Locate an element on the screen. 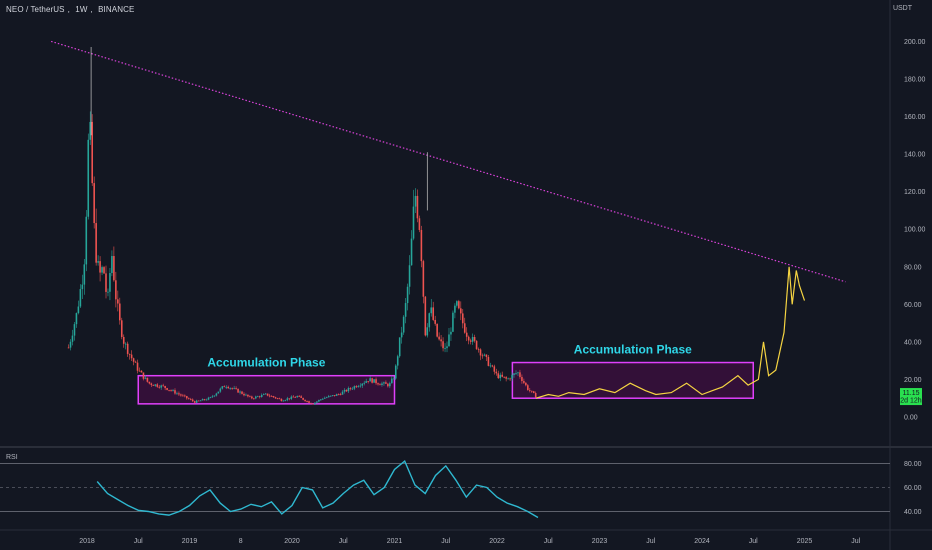  accumulation-box is located at coordinates (632, 380).